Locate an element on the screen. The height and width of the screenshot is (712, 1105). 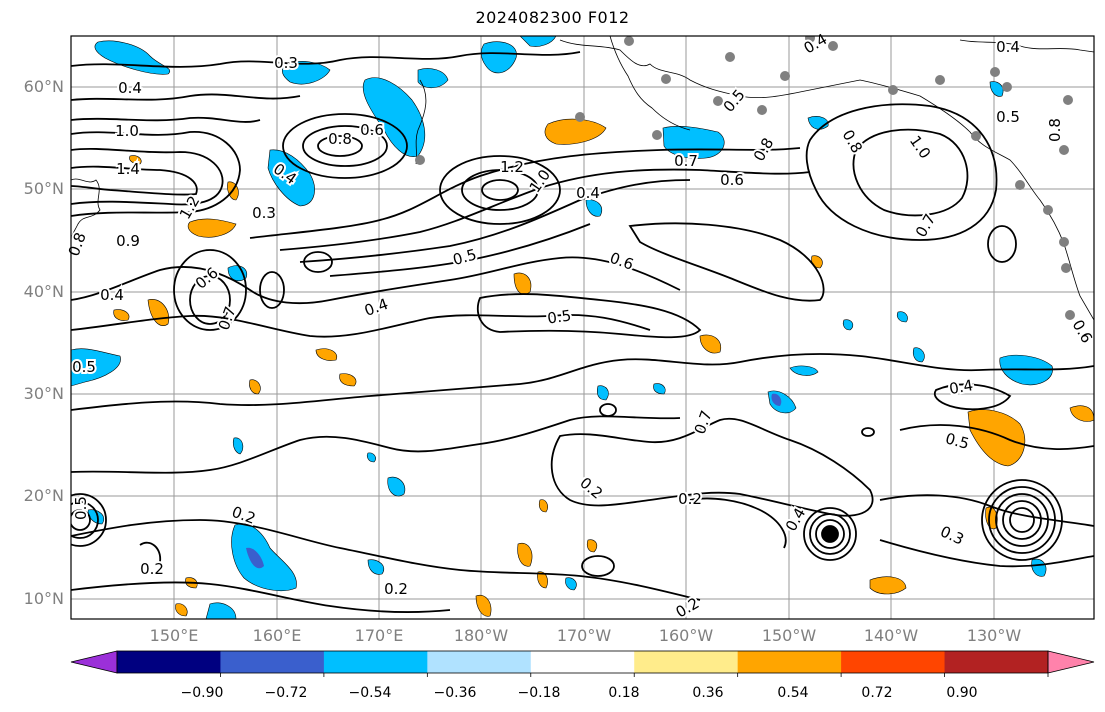
colorbar-tick-label: −0.18 is located at coordinates (539, 693).